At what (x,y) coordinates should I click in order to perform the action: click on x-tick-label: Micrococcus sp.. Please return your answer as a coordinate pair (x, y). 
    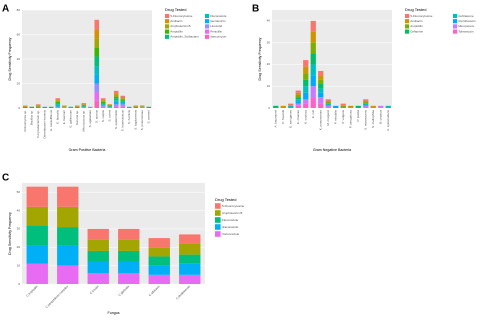
    Looking at the image, I should click on (84, 121).